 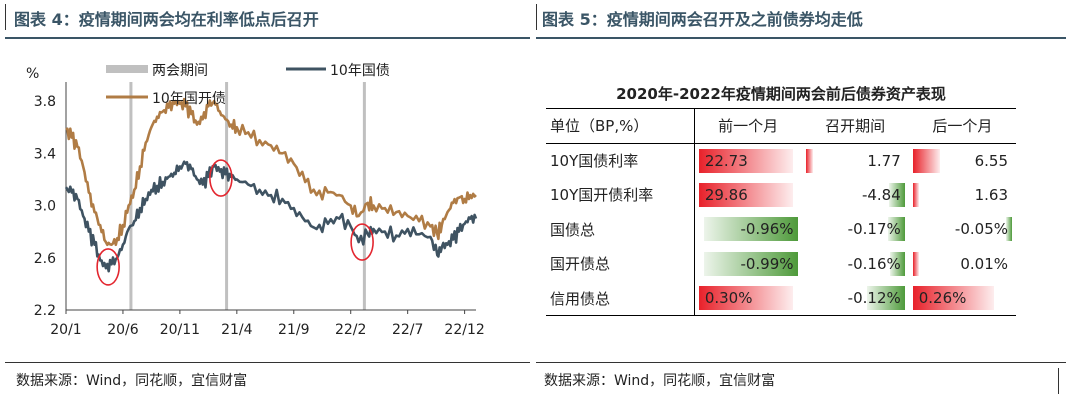 What do you see at coordinates (248, 85) in the screenshot?
I see `legend: 两会期间 10年国债 10年国开债` at bounding box center [248, 85].